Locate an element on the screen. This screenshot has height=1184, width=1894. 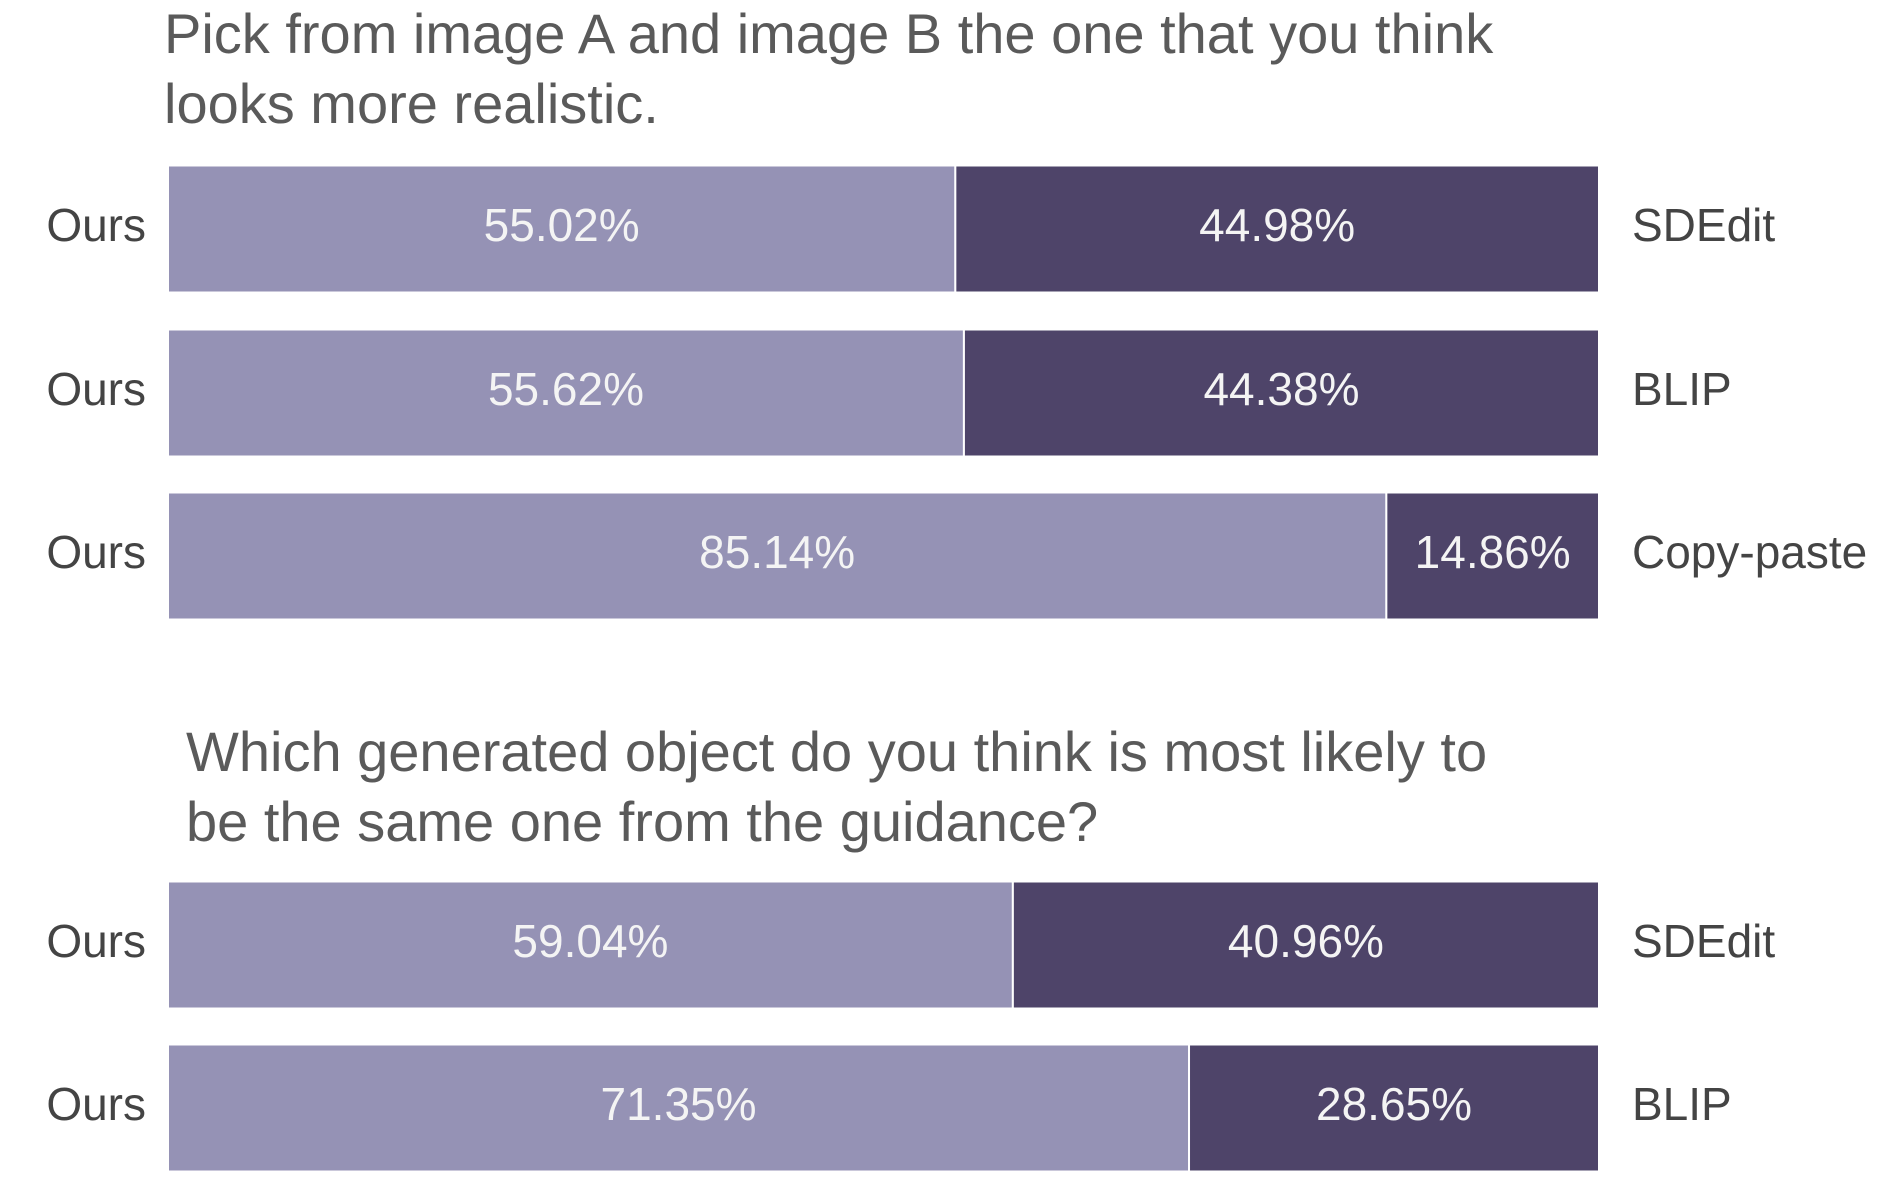
value-label: 55.02% is located at coordinates (562, 225).